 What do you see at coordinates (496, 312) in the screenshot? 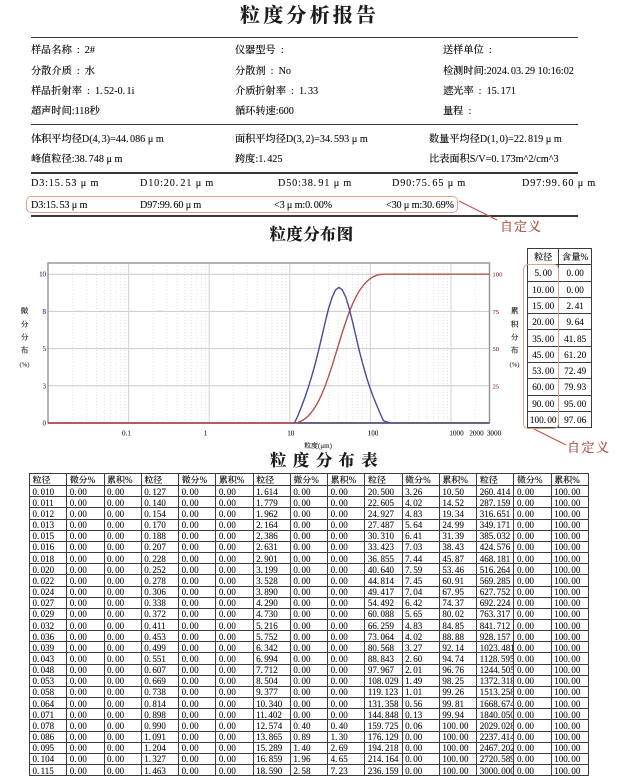
I see `svg-text: 75` at bounding box center [496, 312].